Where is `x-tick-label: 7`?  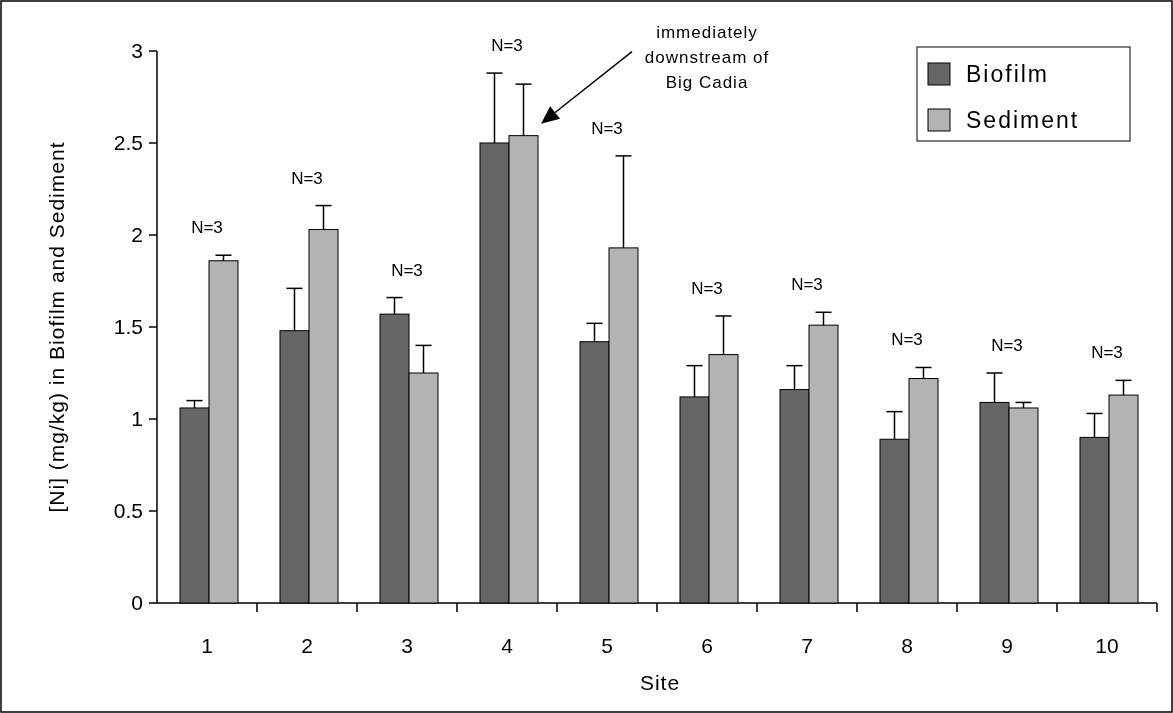
x-tick-label: 7 is located at coordinates (807, 645).